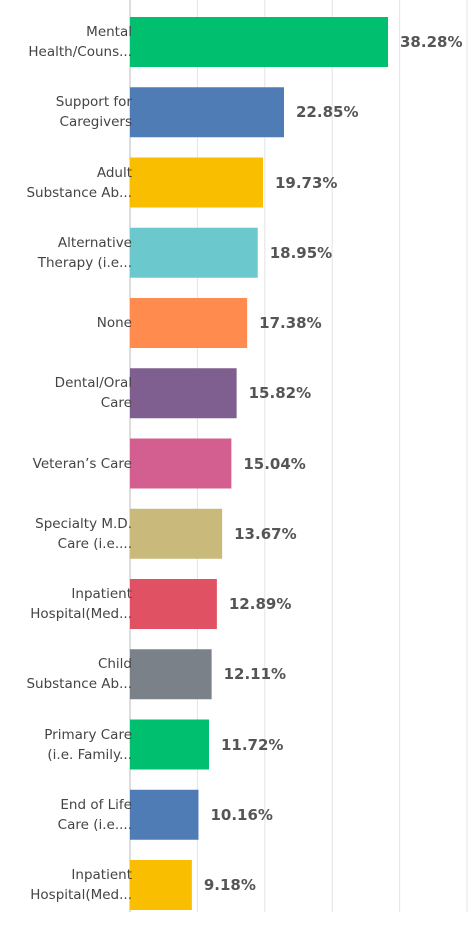 The height and width of the screenshot is (926, 474). What do you see at coordinates (431, 42) in the screenshot?
I see `value-label: 38.28%` at bounding box center [431, 42].